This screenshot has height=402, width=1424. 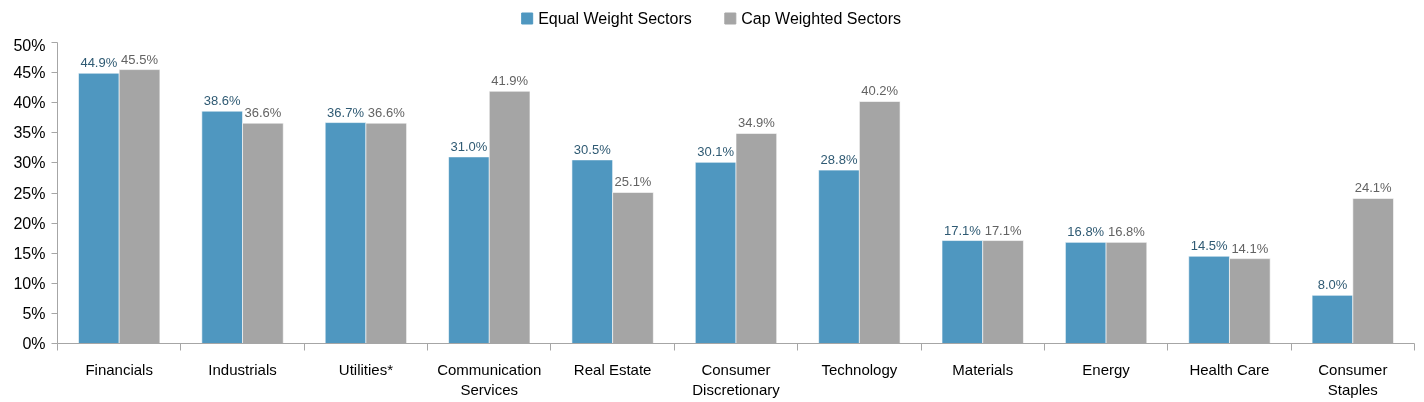 What do you see at coordinates (29, 223) in the screenshot?
I see `y-tick-label: 20%` at bounding box center [29, 223].